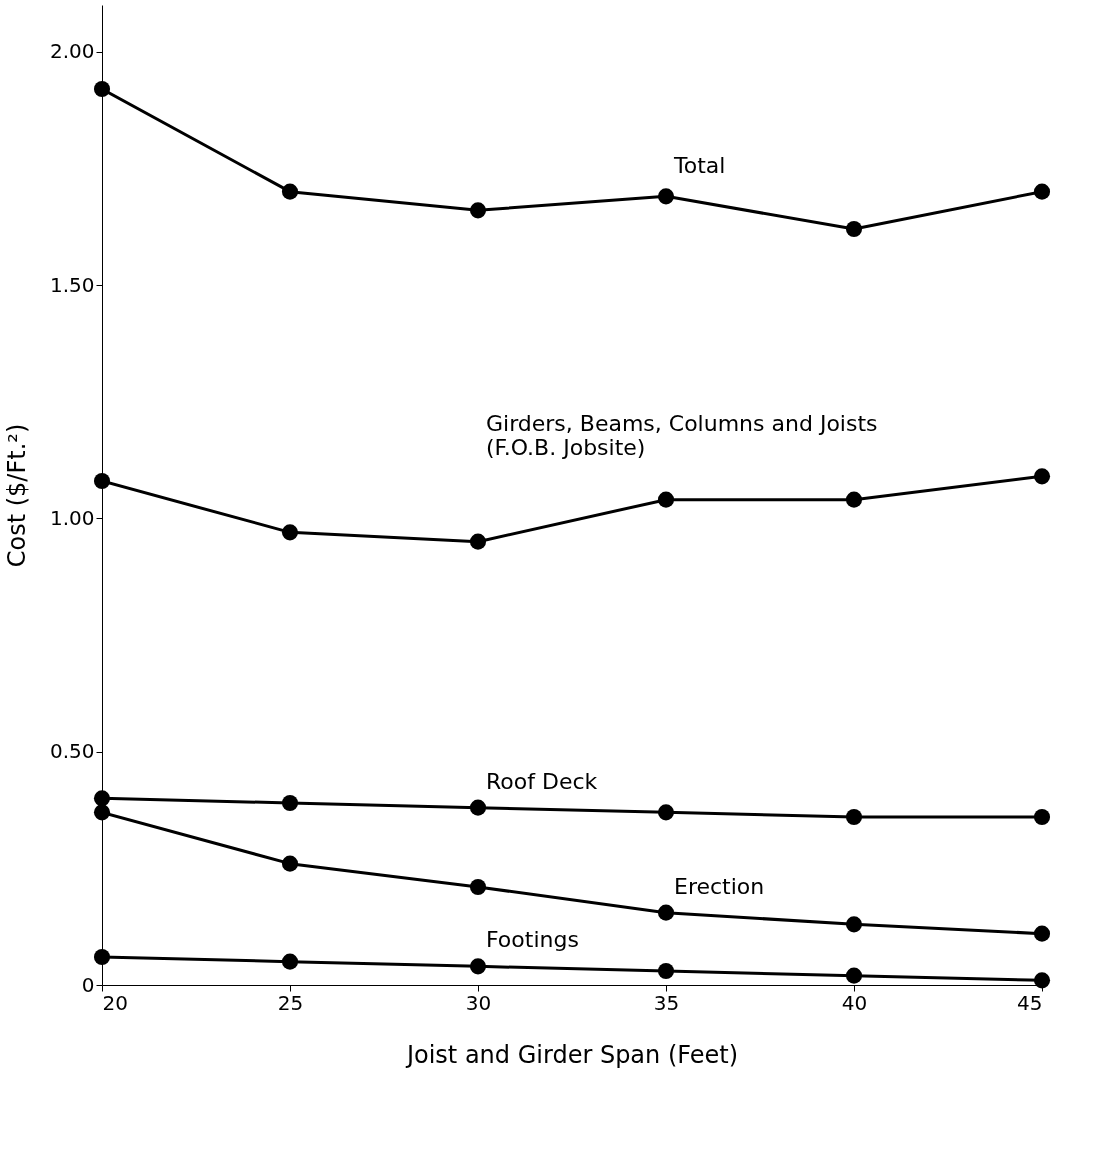  I want to click on y-tick-label: 0, so click(88, 984).